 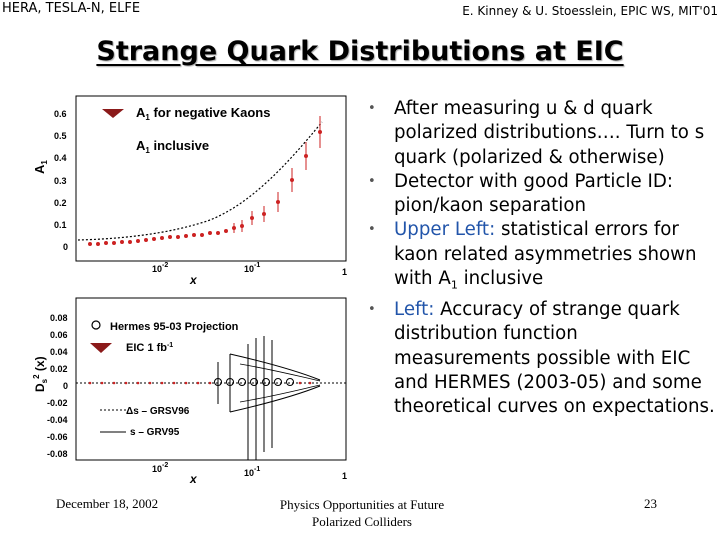 I want to click on svg-text: -0.04, so click(x=57, y=420).